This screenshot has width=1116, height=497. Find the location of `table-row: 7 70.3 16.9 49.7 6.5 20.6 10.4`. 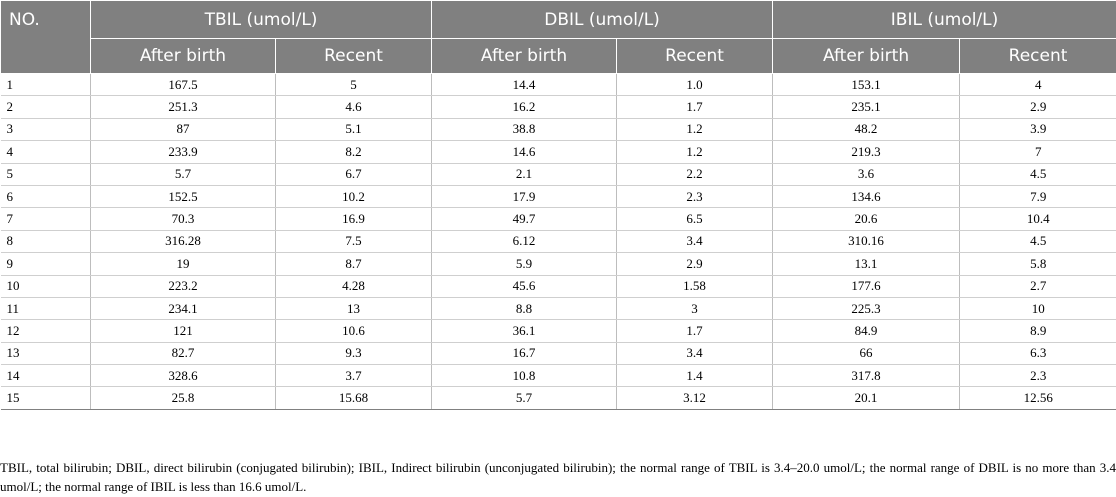

table-row: 7 70.3 16.9 49.7 6.5 20.6 10.4 is located at coordinates (558, 219).